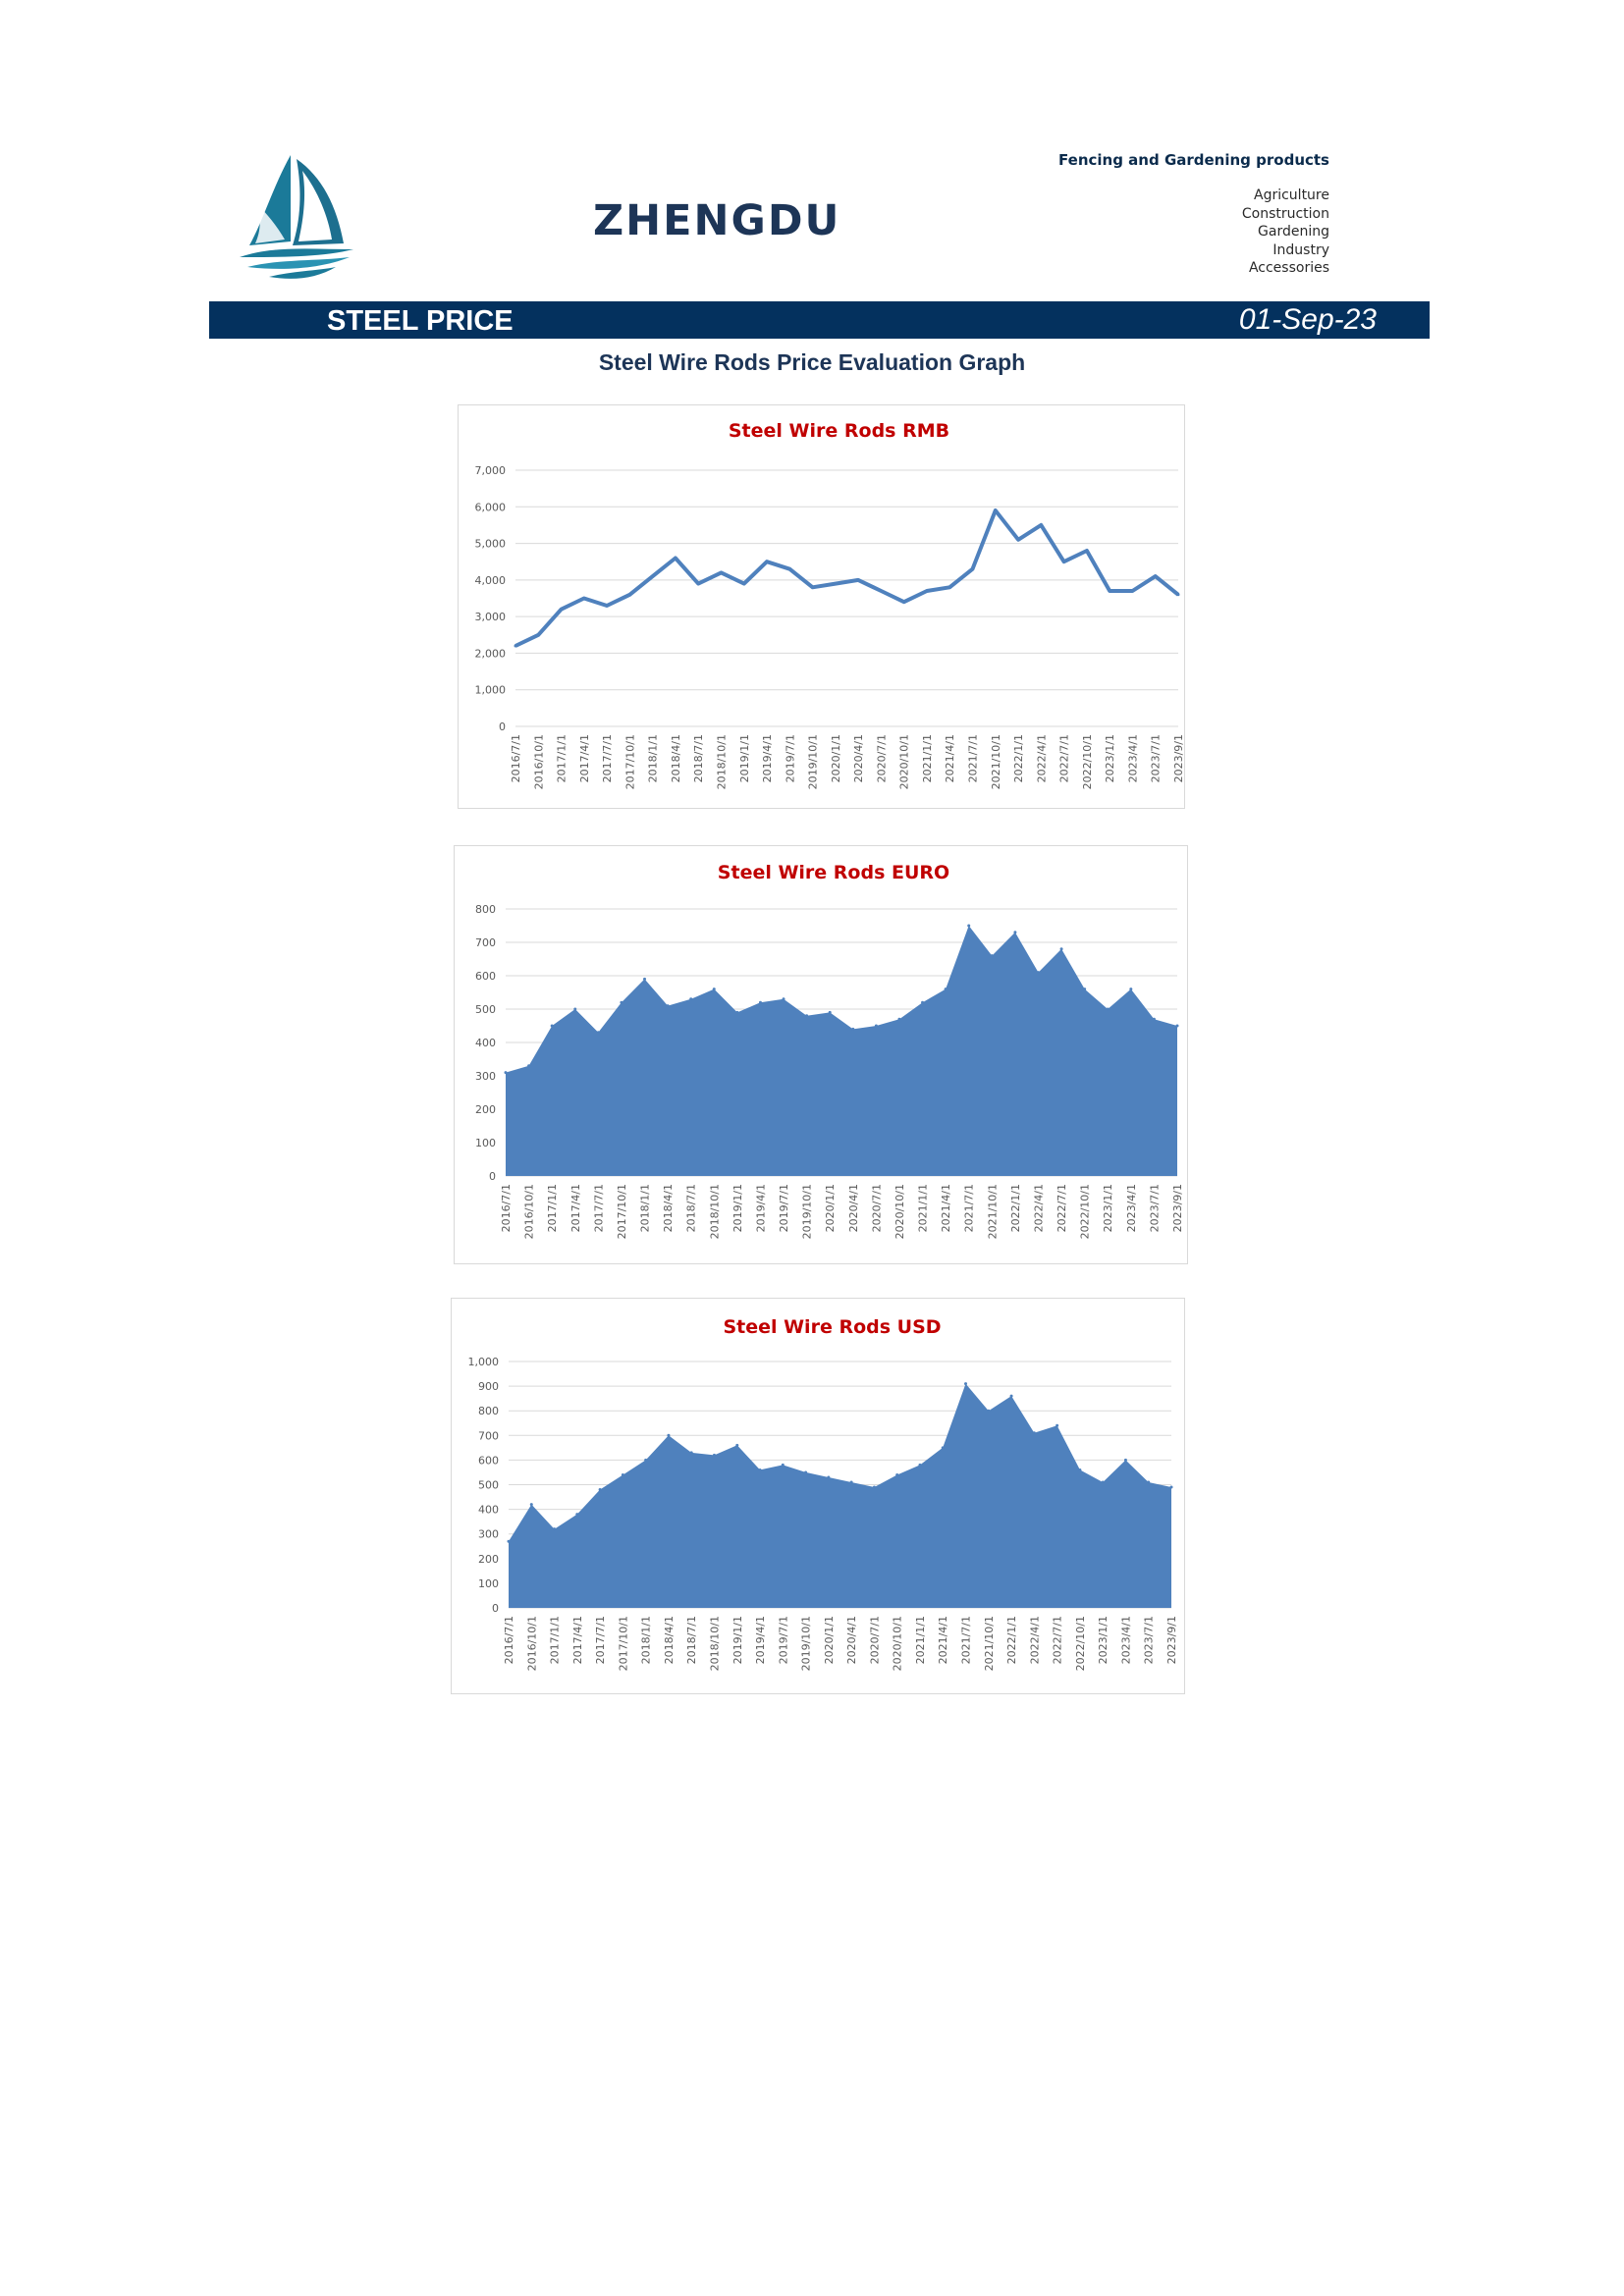 This screenshot has height=2296, width=1624. Describe the element at coordinates (996, 761) in the screenshot. I see `chart-rmb-x-tick-label: 2021/10/1` at that location.